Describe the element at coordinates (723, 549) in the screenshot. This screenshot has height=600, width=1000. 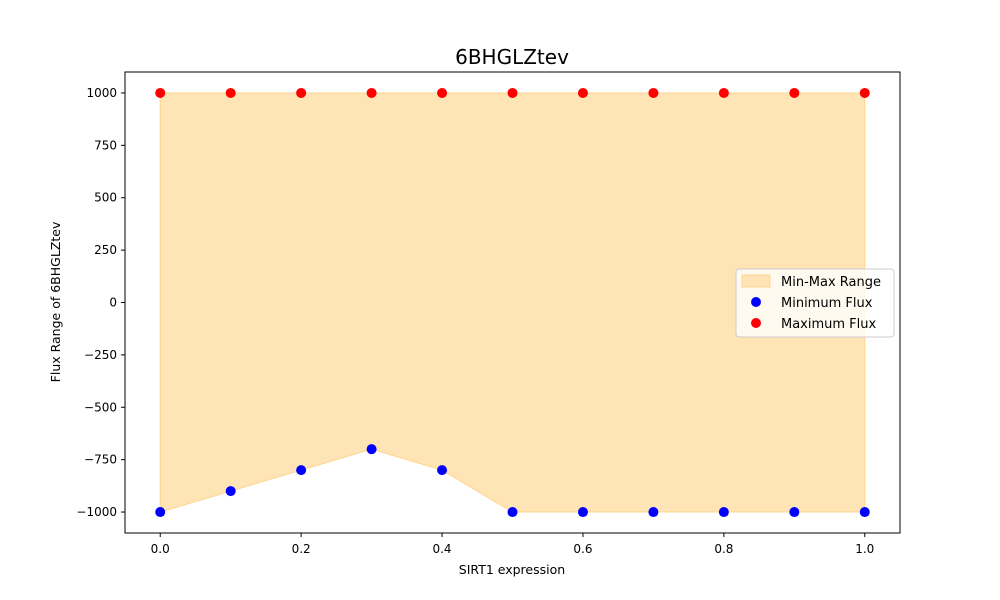
I see `x-tick-label: 0.8` at that location.